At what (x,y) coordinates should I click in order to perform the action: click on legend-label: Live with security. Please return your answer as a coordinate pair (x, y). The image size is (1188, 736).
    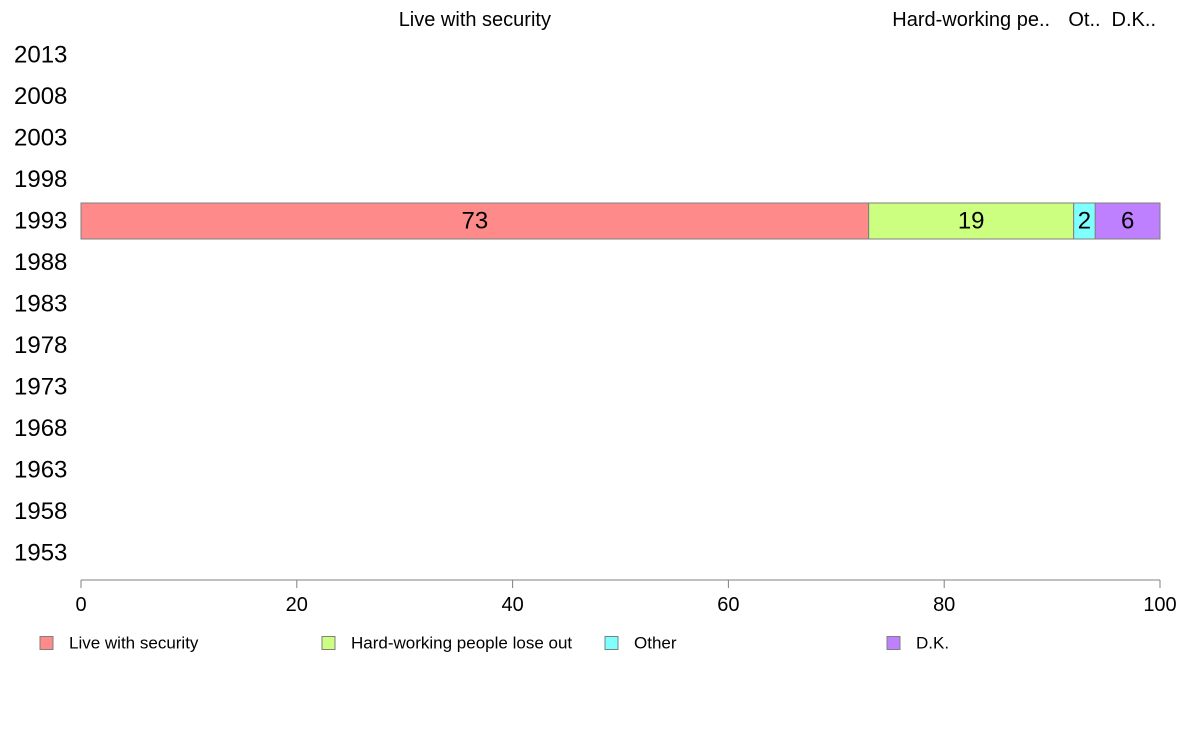
    Looking at the image, I should click on (134, 643).